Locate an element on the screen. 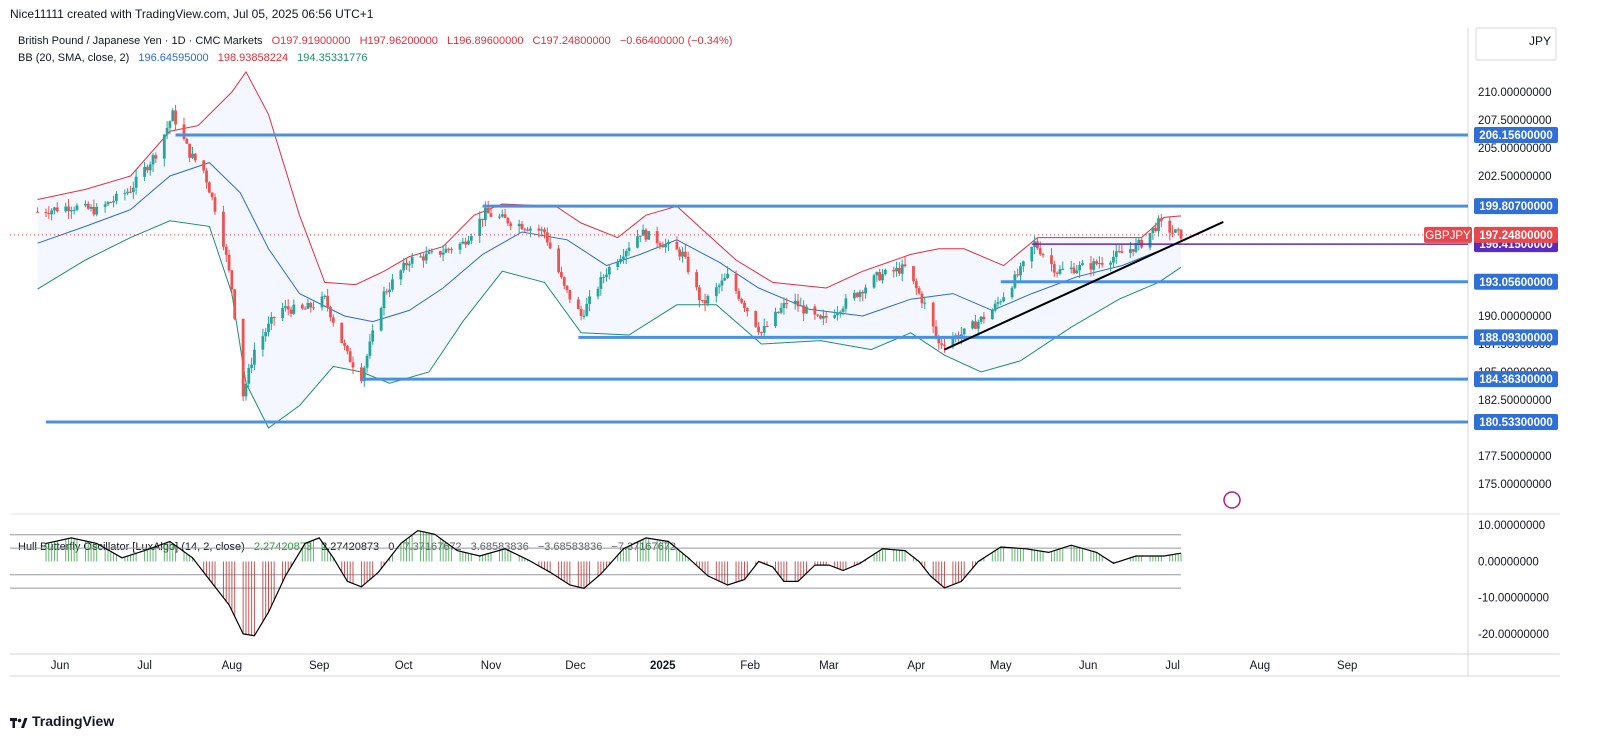 Image resolution: width=1623 pixels, height=740 pixels. symbol-tag-label: GBPJPY is located at coordinates (1448, 236).